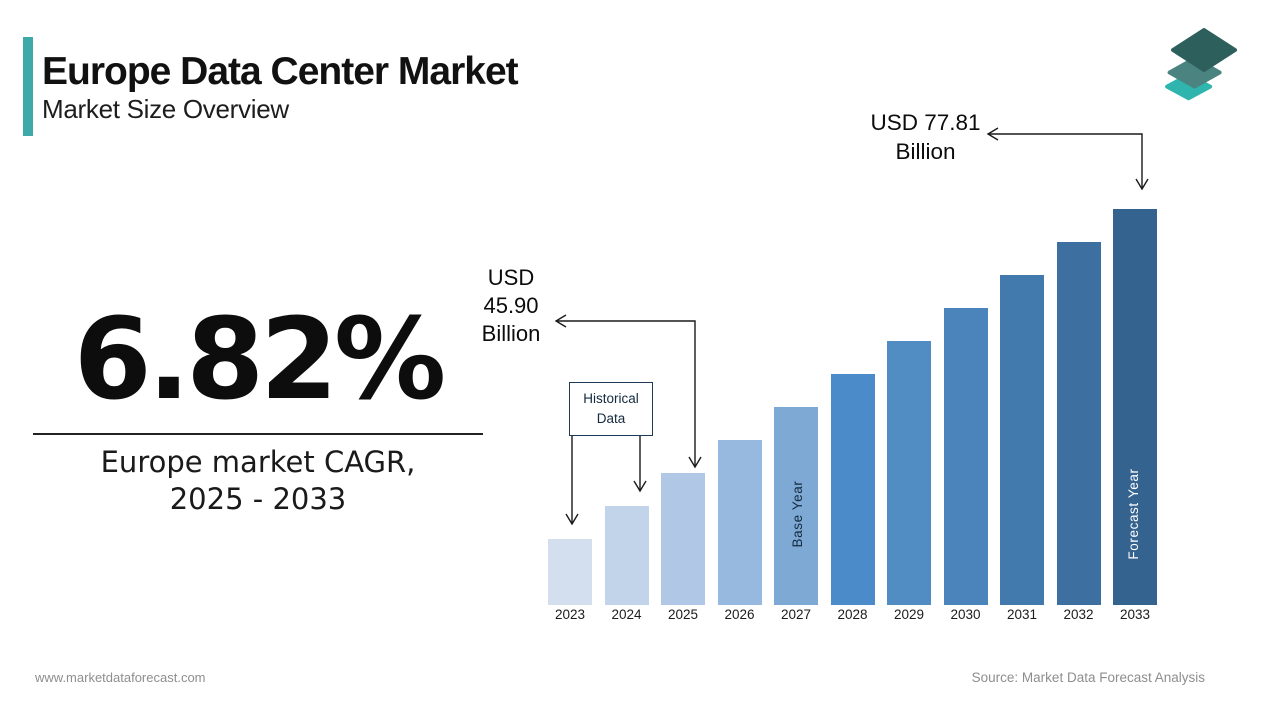  I want to click on logo-layer-top, so click(1204, 50).